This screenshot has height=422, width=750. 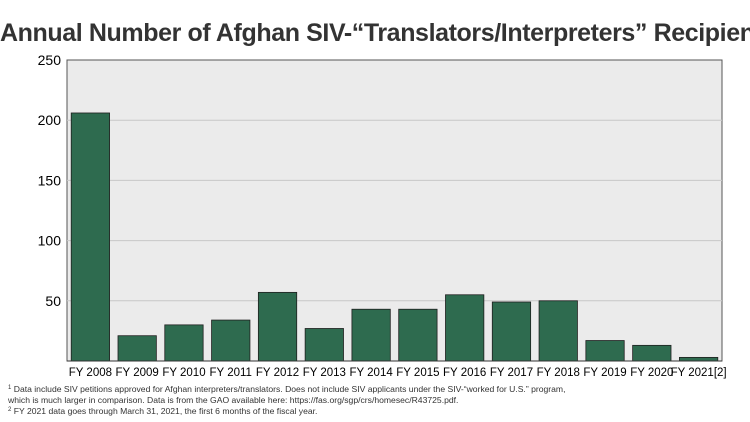 I want to click on y-tick-label: 100, so click(x=50, y=241).